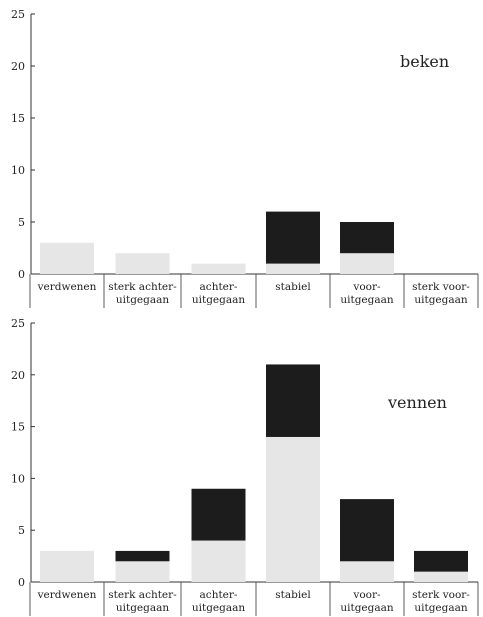 This screenshot has height=617, width=483. I want to click on chart-annotation: vennen, so click(417, 402).